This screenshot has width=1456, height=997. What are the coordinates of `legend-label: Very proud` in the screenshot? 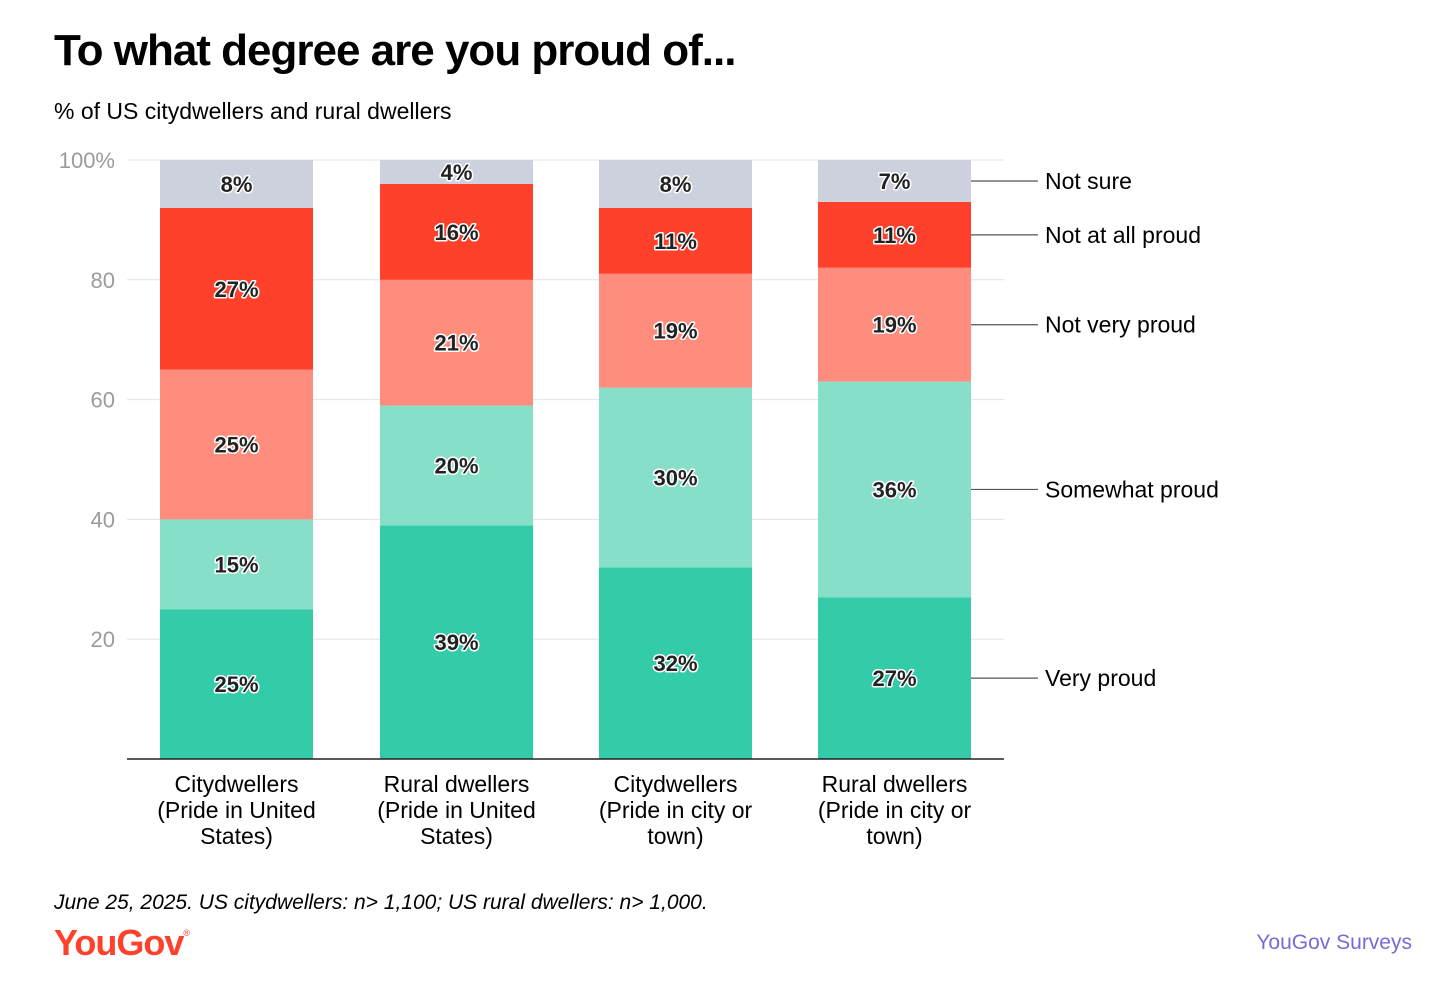 It's located at (1100, 678).